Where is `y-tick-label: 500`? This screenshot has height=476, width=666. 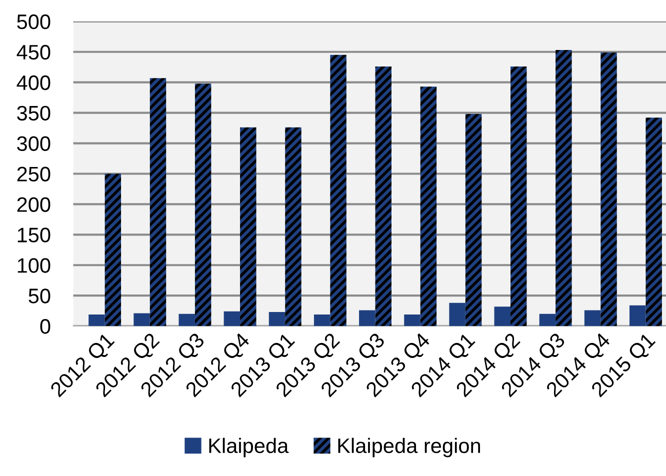 y-tick-label: 500 is located at coordinates (33, 22).